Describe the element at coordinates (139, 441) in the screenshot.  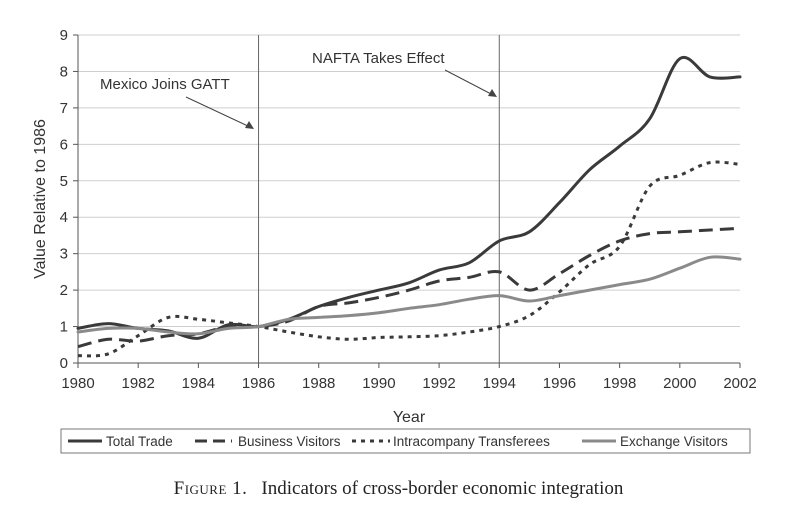
I see `svg-text: Total Trade` at that location.